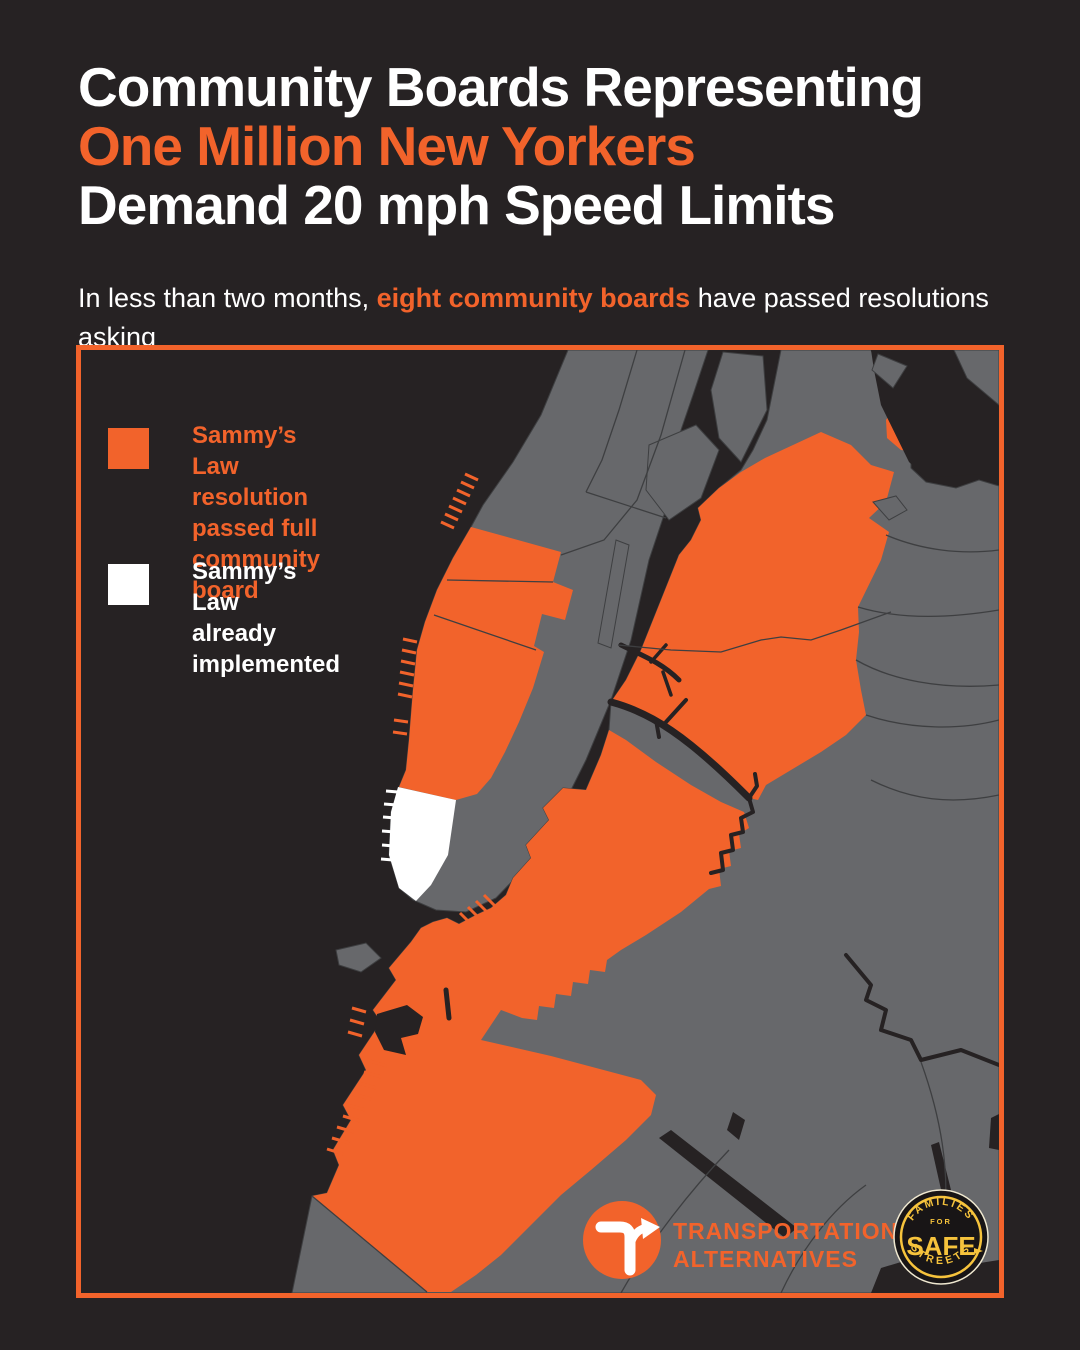 This screenshot has height=1350, width=1080. I want to click on subtitle-pre: In less than two months,, so click(227, 298).